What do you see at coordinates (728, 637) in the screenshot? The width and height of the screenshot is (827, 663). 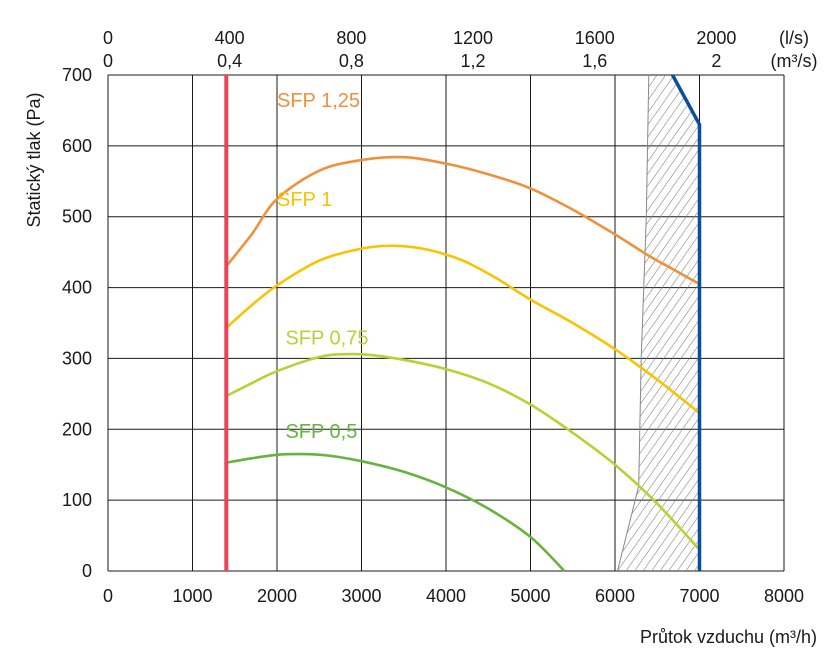 I see `x-axis-title: Průtok vzduchu (m³/h)` at bounding box center [728, 637].